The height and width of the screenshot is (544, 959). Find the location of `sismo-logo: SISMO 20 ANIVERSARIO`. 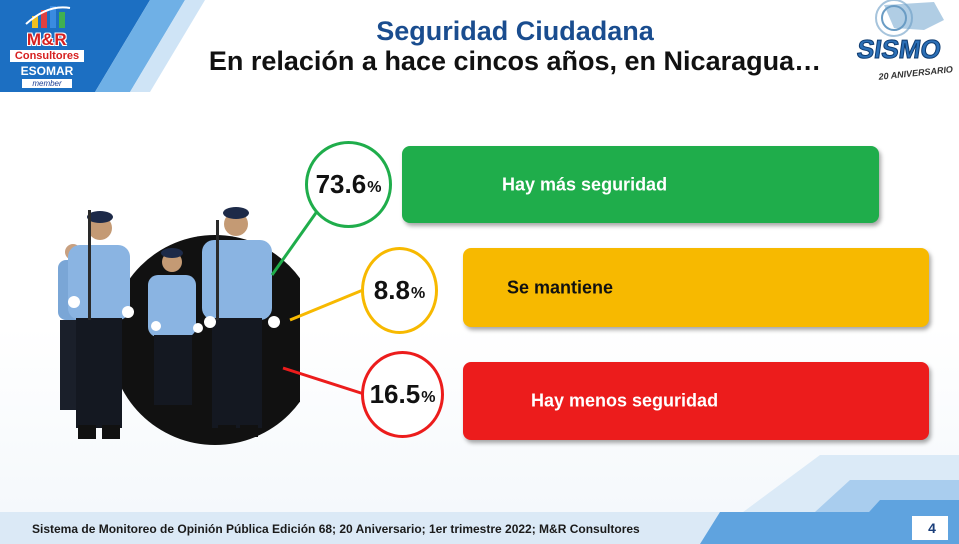

sismo-logo: SISMO 20 ANIVERSARIO is located at coordinates (906, 45).